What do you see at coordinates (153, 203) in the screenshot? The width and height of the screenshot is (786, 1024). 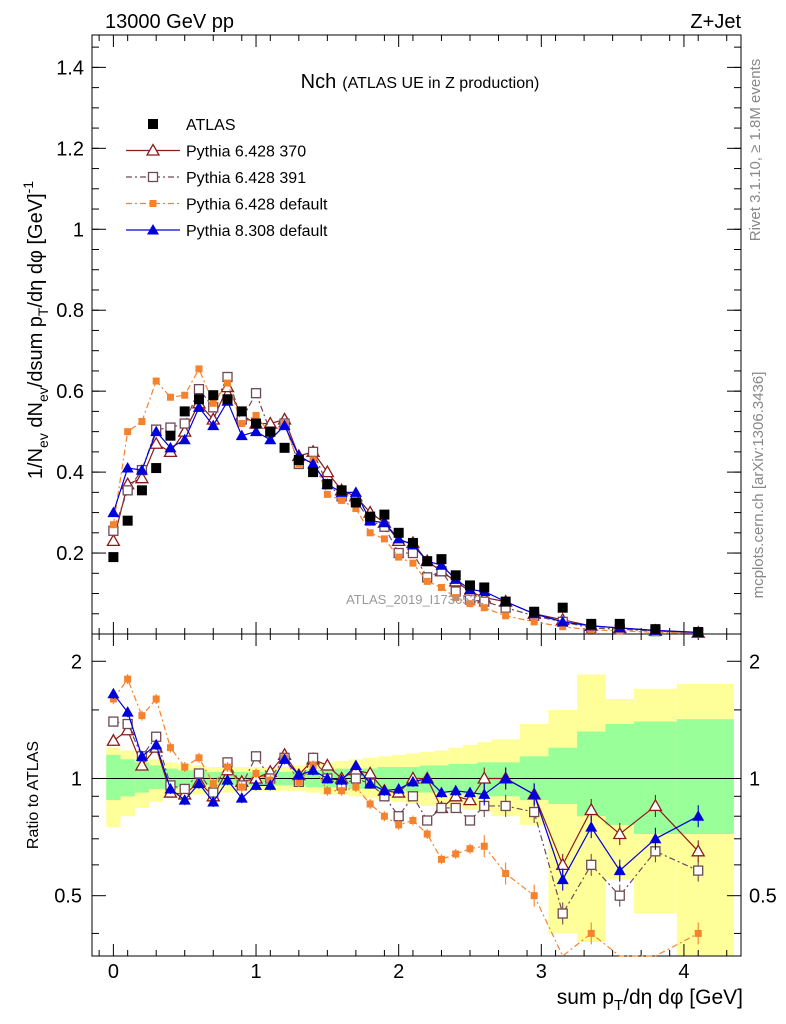 I see `legend-marker-p6_default` at bounding box center [153, 203].